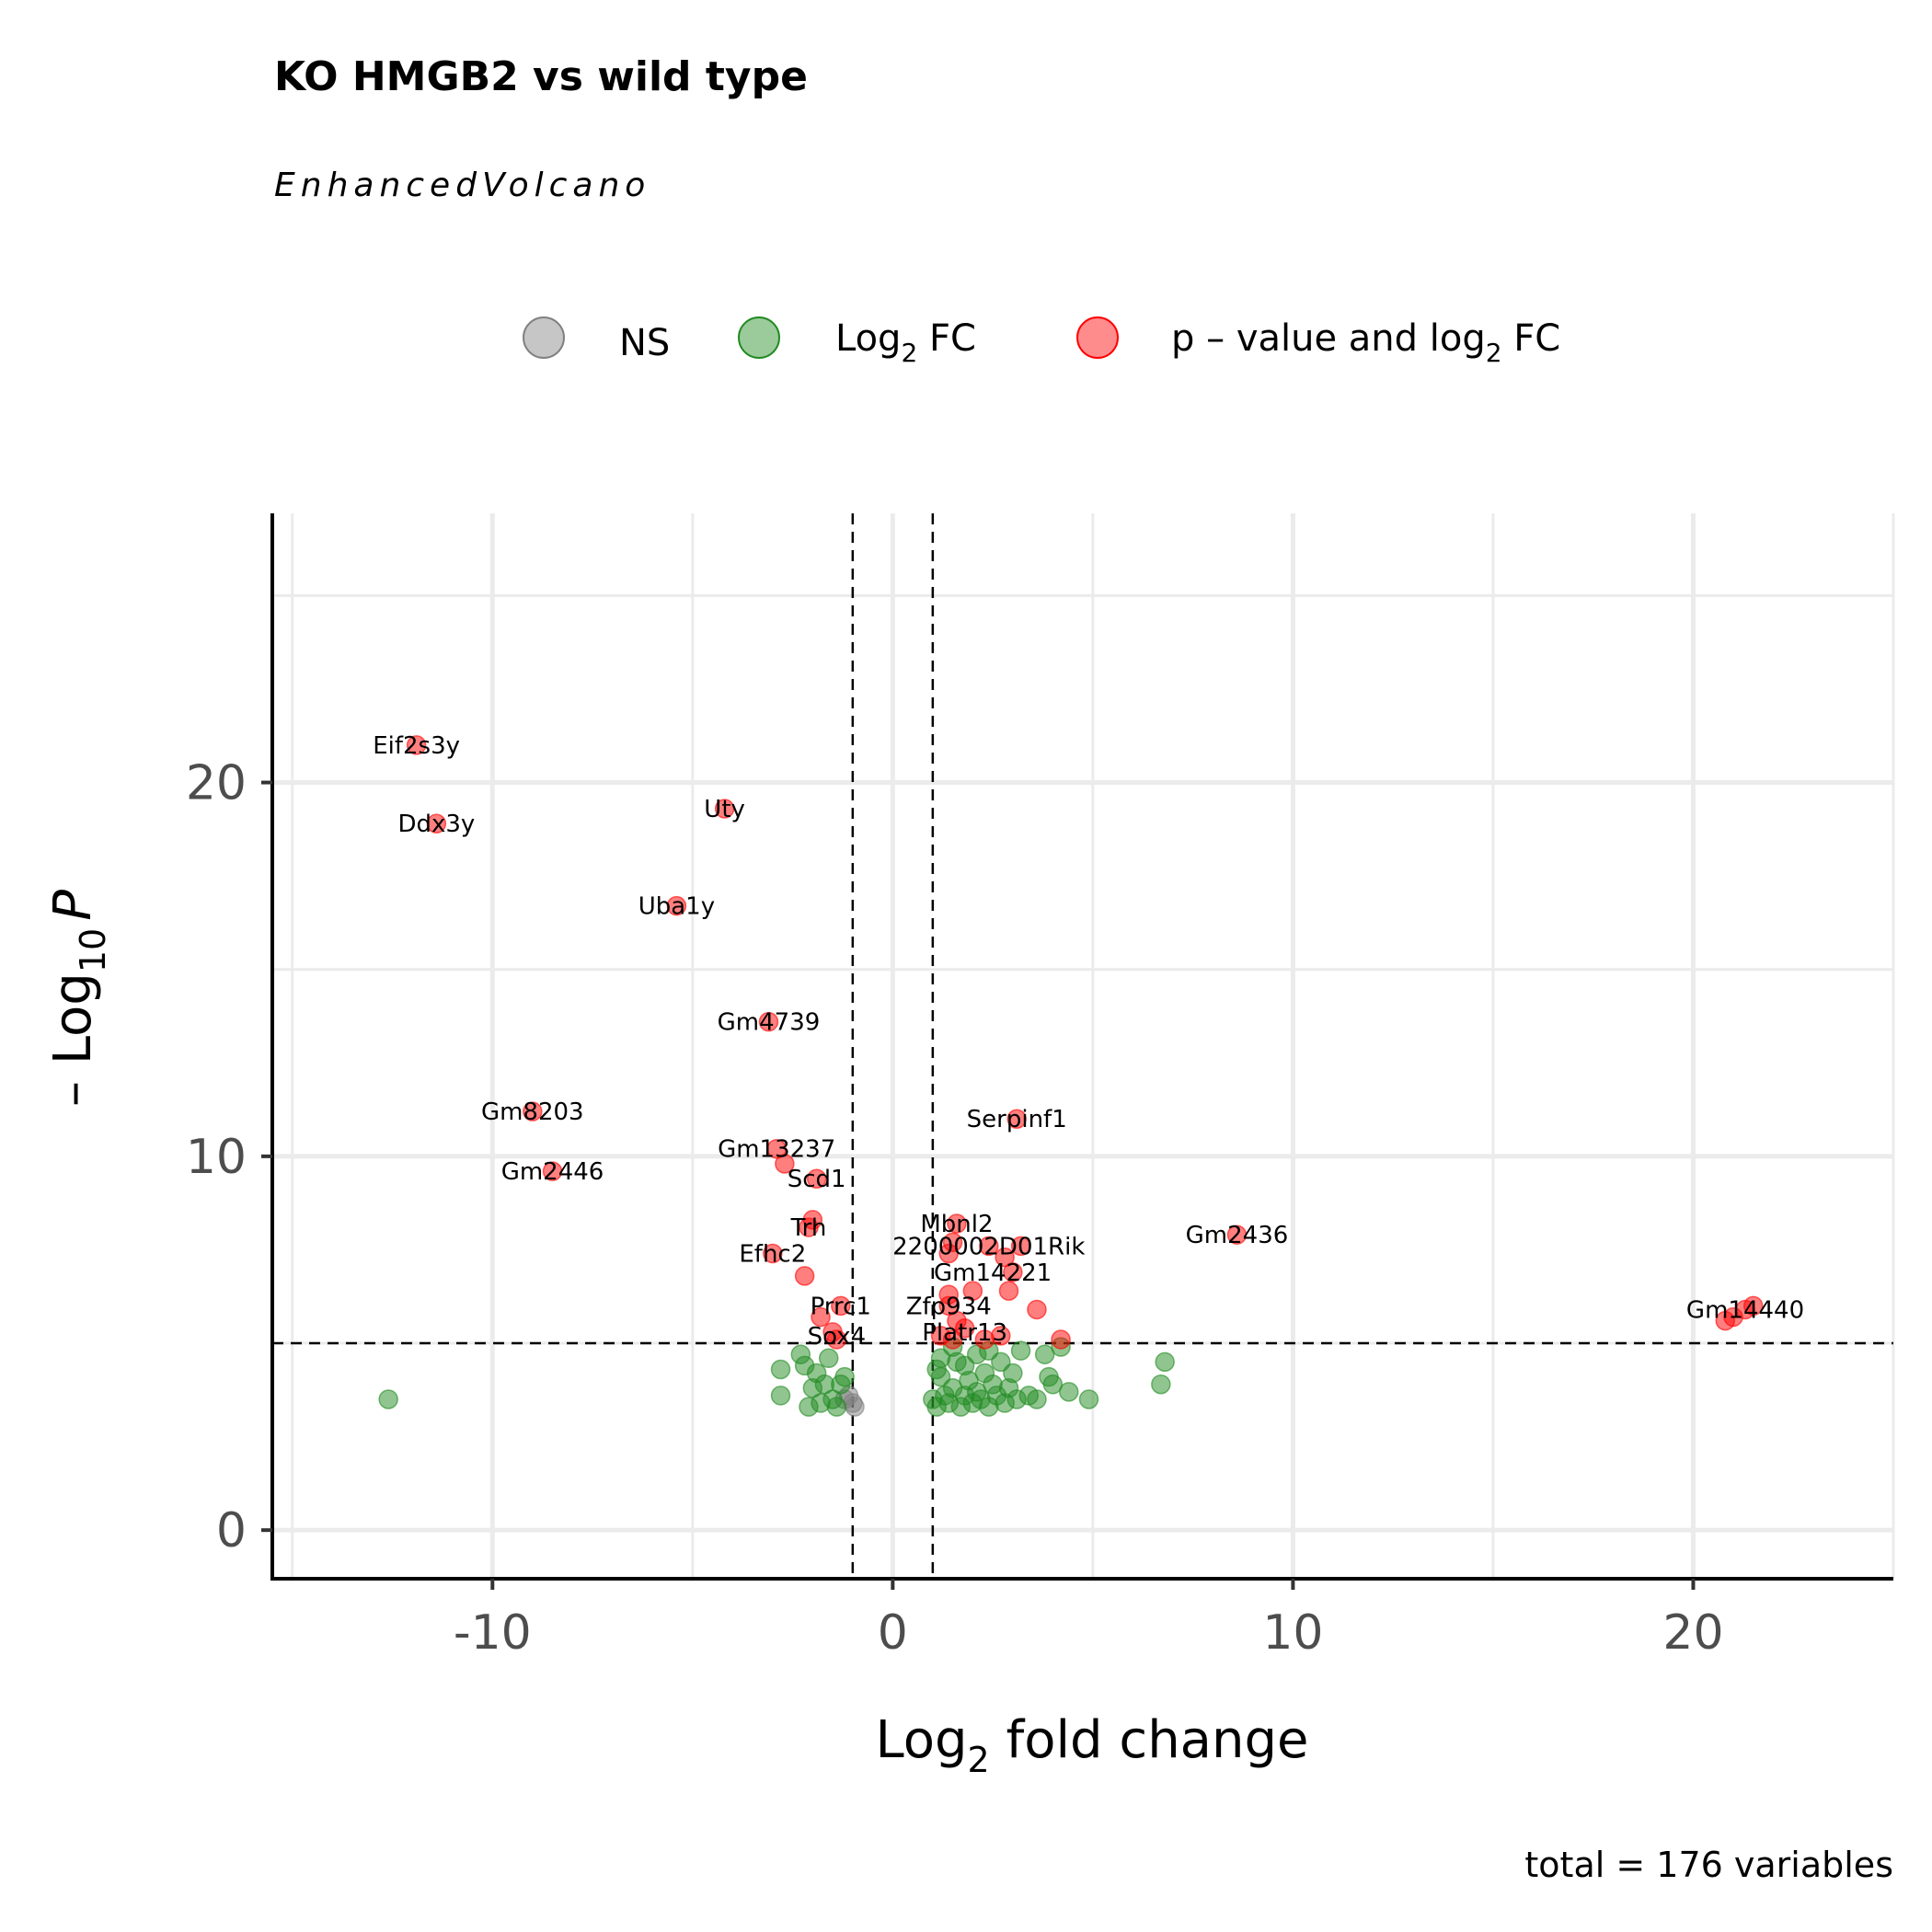 This screenshot has height=1932, width=1932. I want to click on gene-label: Uty, so click(724, 809).